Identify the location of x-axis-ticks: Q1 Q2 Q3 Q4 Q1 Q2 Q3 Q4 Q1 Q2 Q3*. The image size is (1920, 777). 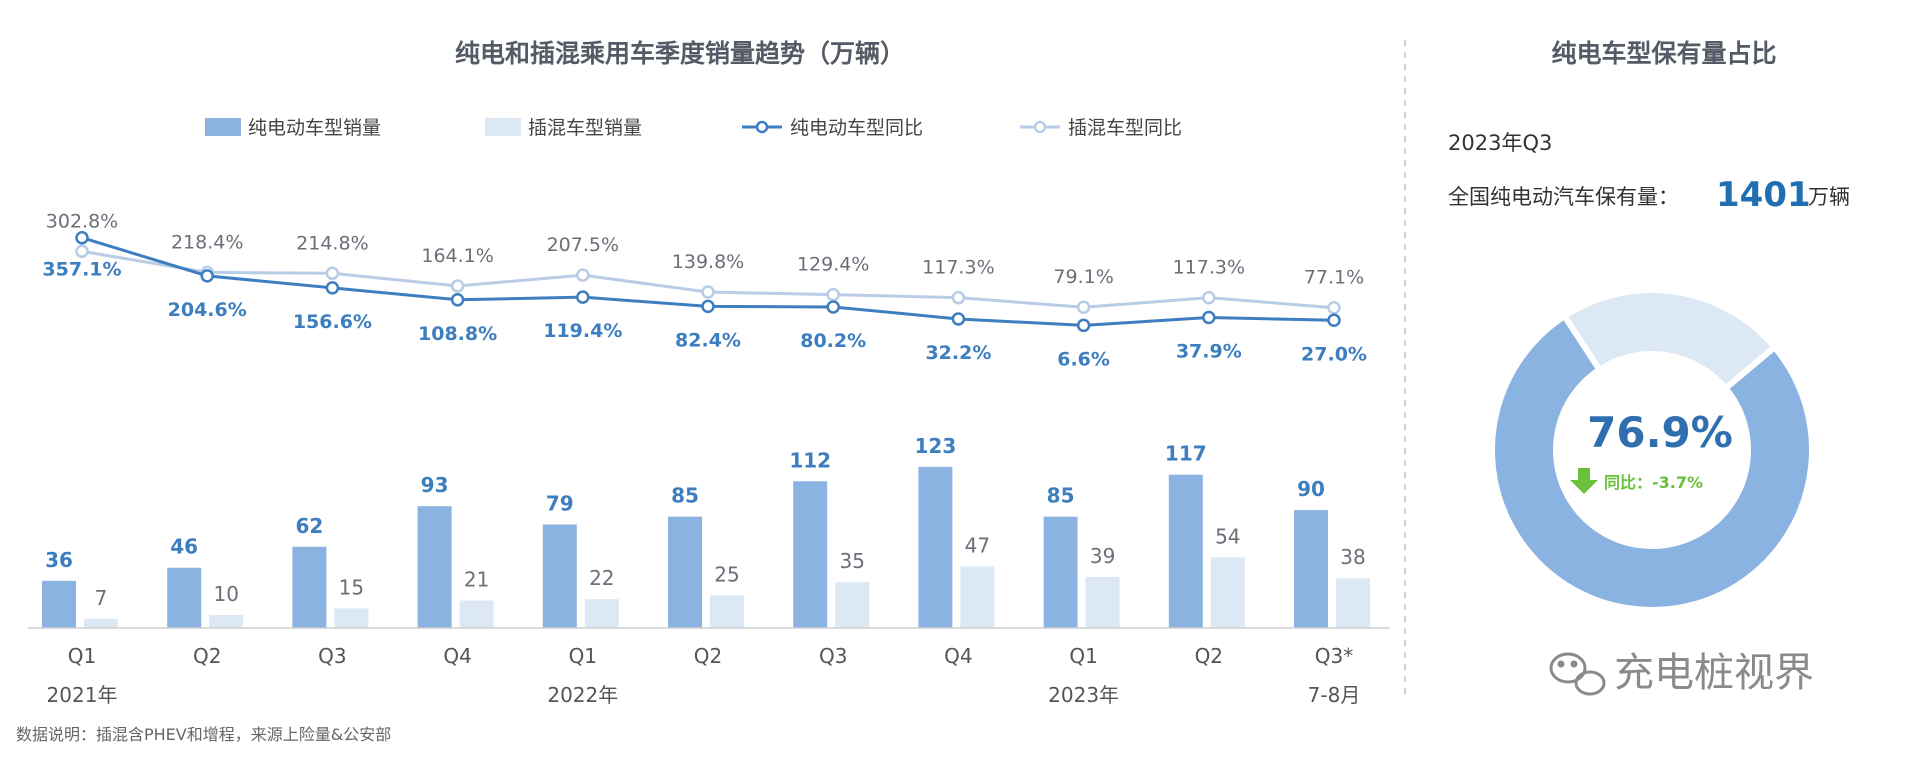
(710, 656).